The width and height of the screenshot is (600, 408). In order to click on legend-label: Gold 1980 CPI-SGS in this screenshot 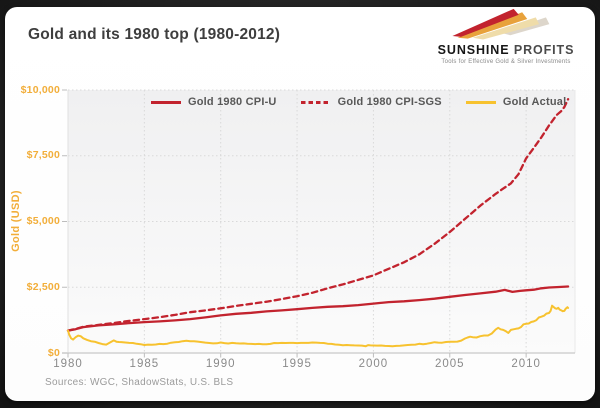, I will do `click(389, 102)`.